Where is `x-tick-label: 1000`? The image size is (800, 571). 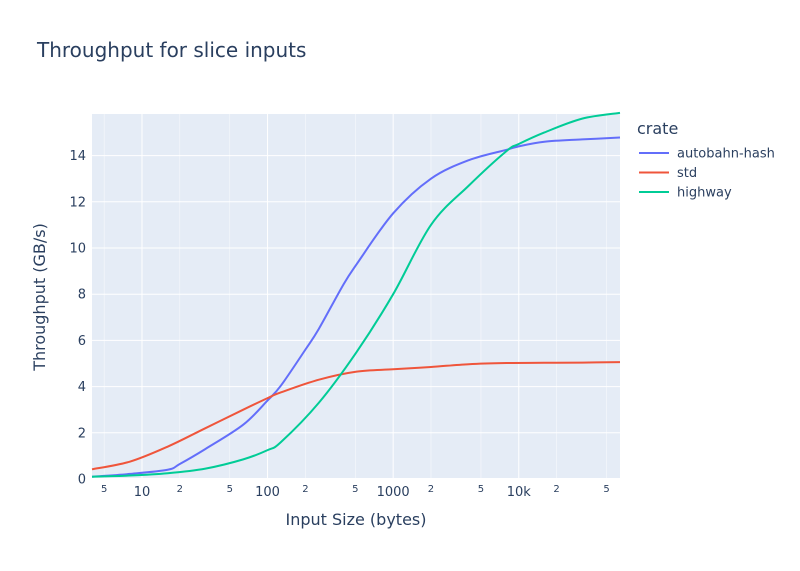
x-tick-label: 1000 is located at coordinates (393, 492).